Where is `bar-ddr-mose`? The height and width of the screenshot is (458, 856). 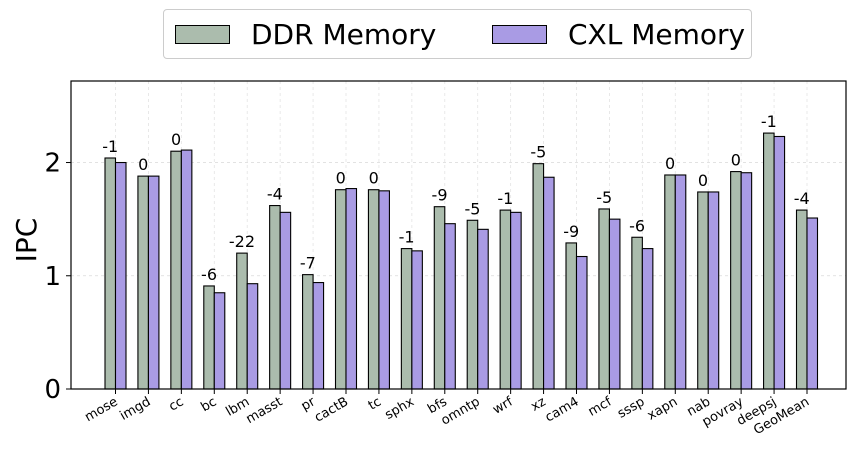
bar-ddr-mose is located at coordinates (110, 273).